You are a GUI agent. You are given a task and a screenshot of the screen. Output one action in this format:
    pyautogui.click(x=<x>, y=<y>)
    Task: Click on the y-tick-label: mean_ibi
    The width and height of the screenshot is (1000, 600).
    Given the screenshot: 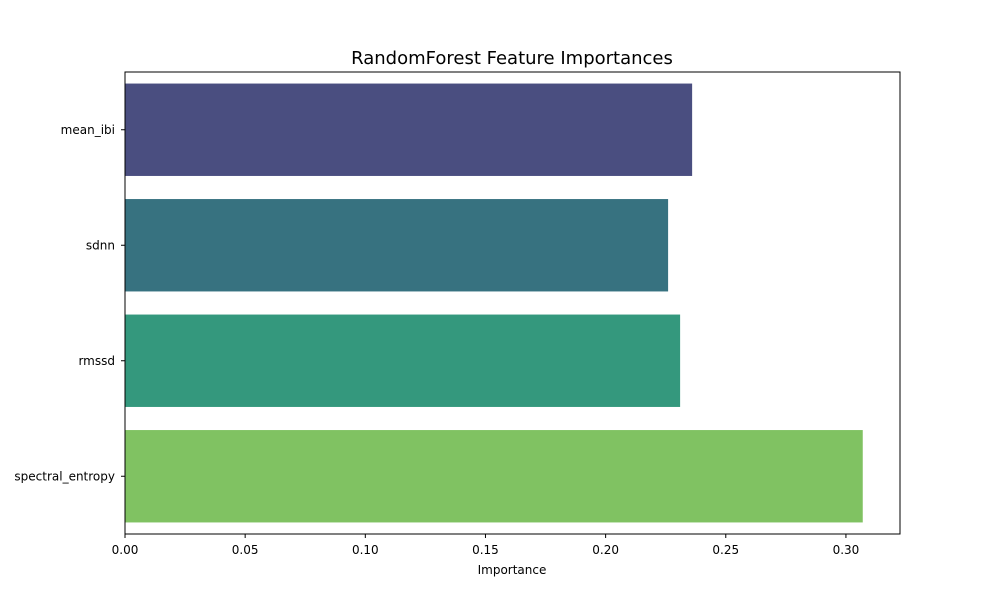 What is the action you would take?
    pyautogui.click(x=88, y=130)
    